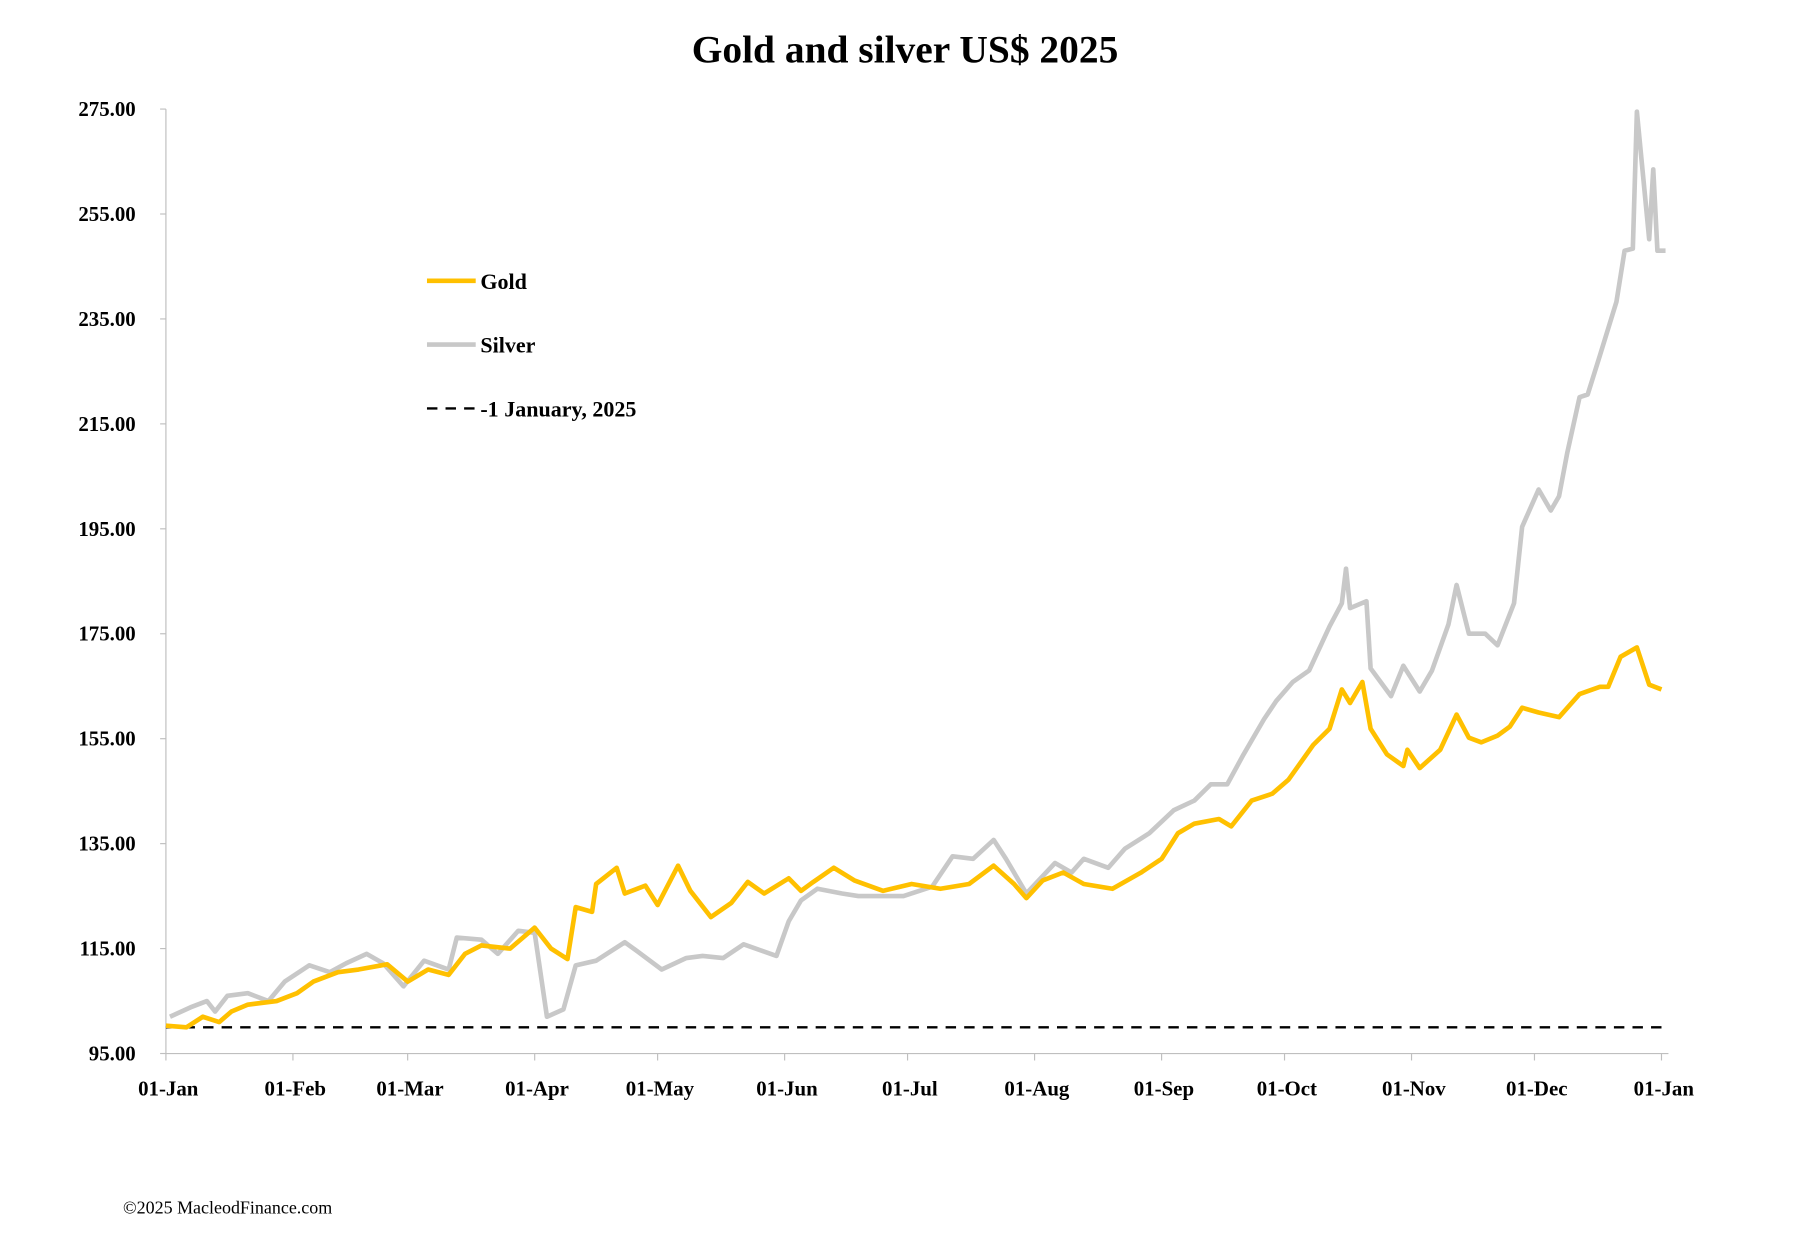 The image size is (1810, 1238). I want to click on x-tick-label: 01-Jul, so click(910, 1088).